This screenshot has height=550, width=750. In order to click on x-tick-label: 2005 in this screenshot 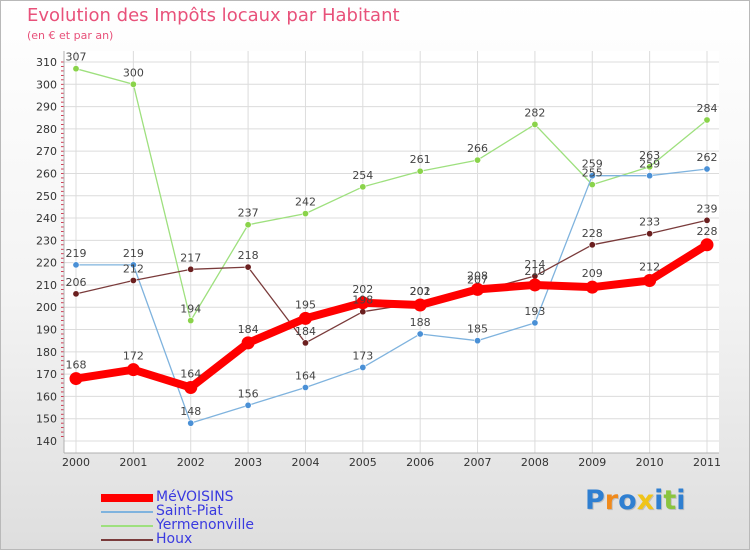, I will do `click(363, 462)`.